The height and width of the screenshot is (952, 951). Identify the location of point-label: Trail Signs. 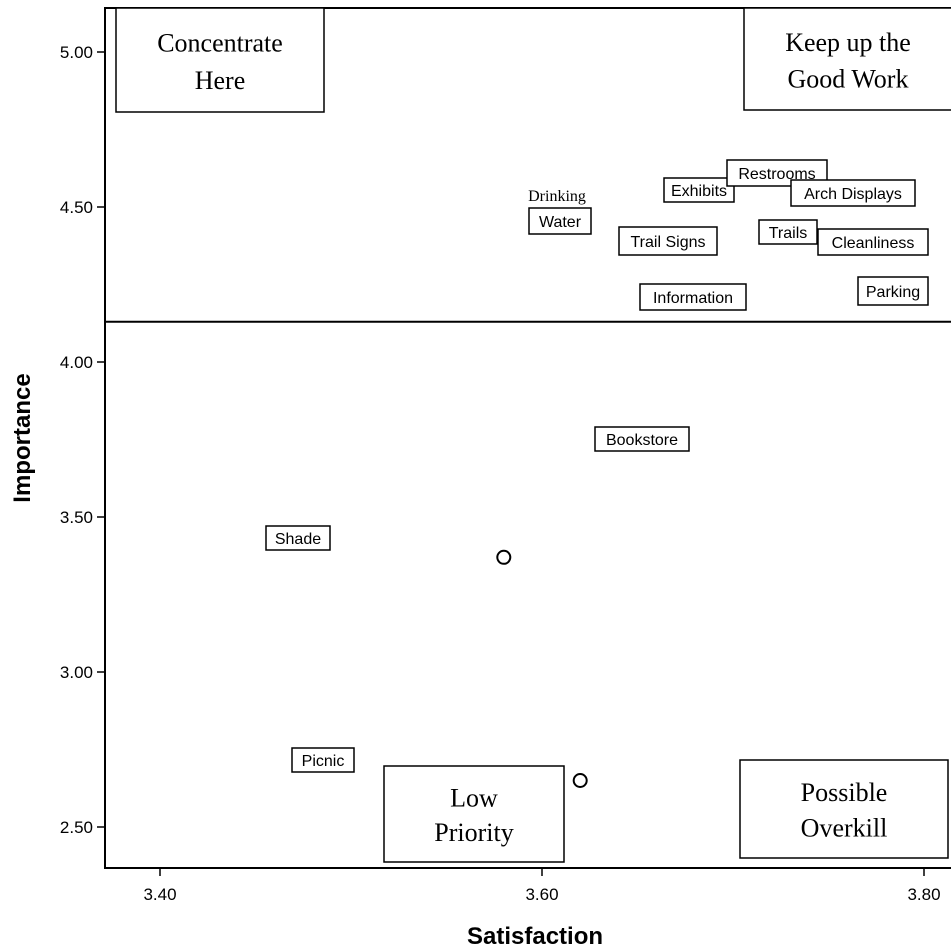
(668, 242).